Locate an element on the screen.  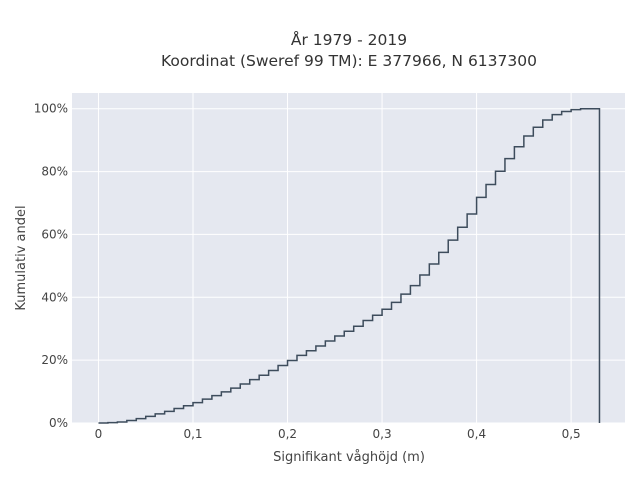
y-tick-label: 40% is located at coordinates (54, 297).